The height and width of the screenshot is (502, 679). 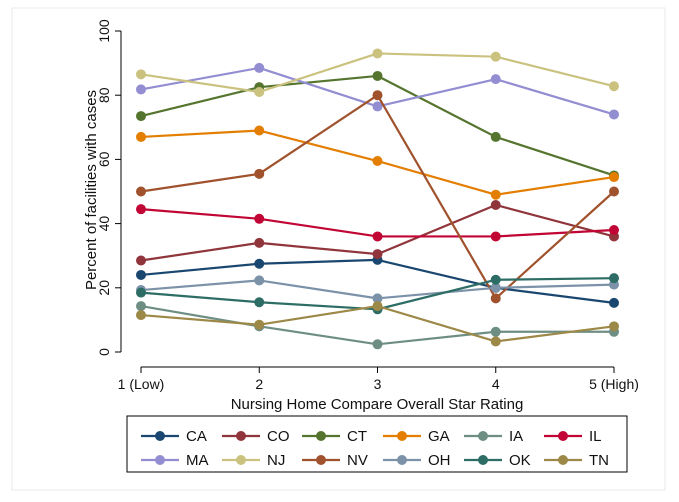 I want to click on legend-item-ia: IA, so click(x=493, y=436).